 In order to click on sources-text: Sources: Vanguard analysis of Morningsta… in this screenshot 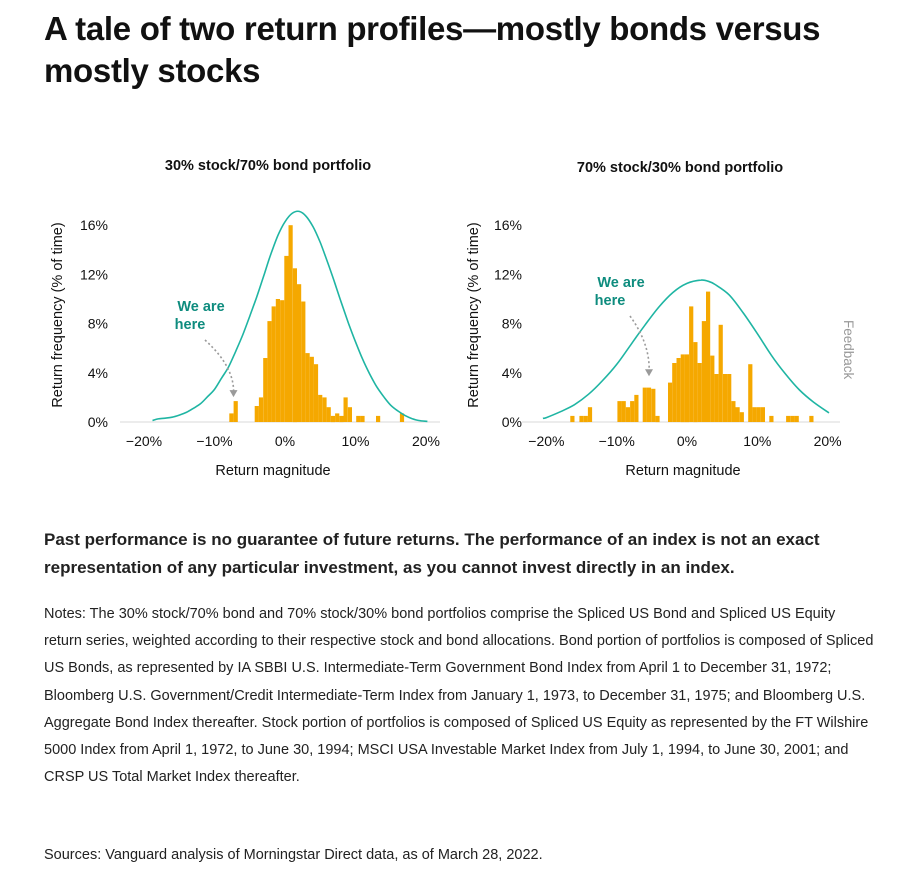, I will do `click(293, 855)`.